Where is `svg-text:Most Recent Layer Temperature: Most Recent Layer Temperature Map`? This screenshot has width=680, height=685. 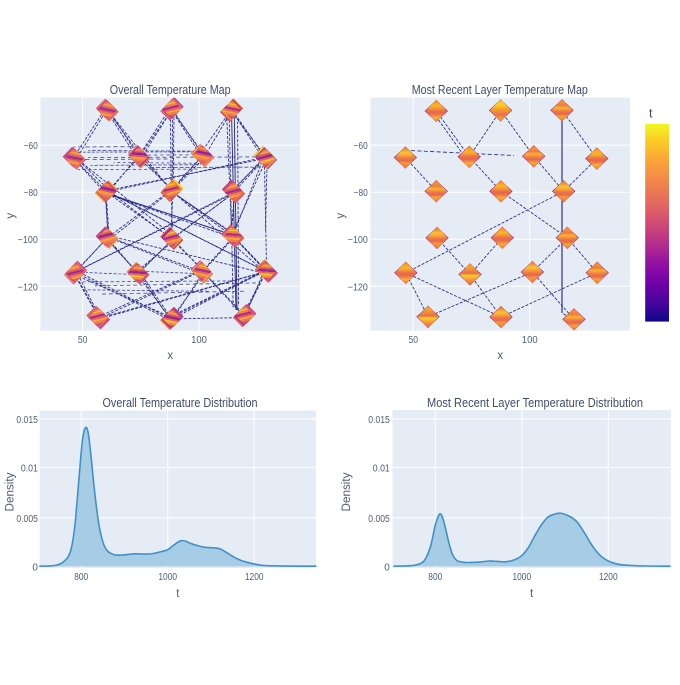
svg-text:Most Recent Layer Temperature: Most Recent Layer Temperature Map is located at coordinates (500, 90).